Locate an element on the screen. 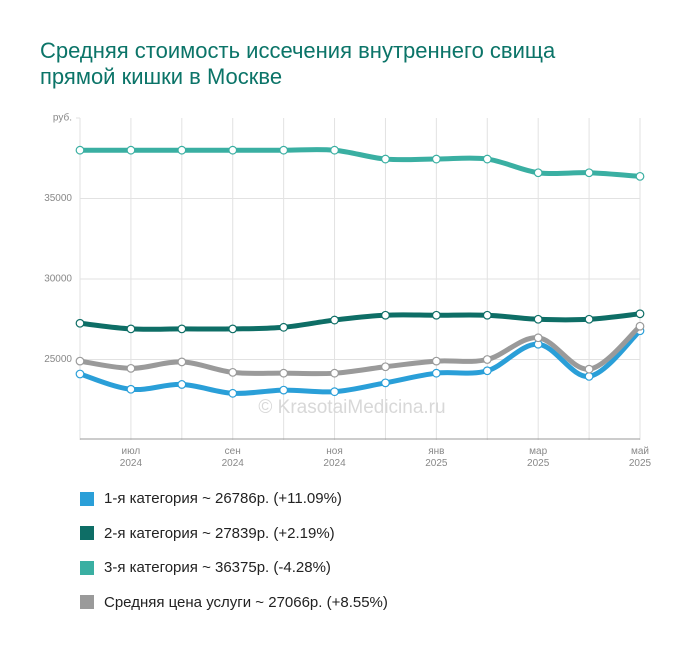  legend-item: Средняя цена услуги ~ 27066р. (+8.55%) is located at coordinates (234, 602).